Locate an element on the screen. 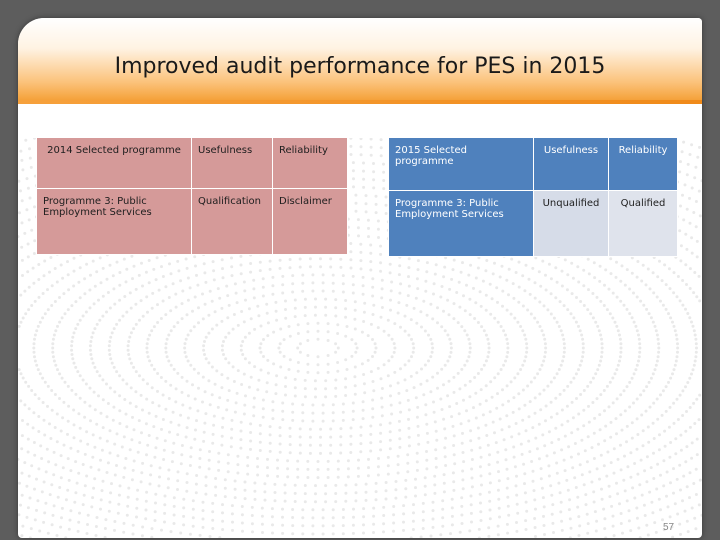 The width and height of the screenshot is (720, 540). table-2015-header-usefulness: Usefulness is located at coordinates (571, 164).